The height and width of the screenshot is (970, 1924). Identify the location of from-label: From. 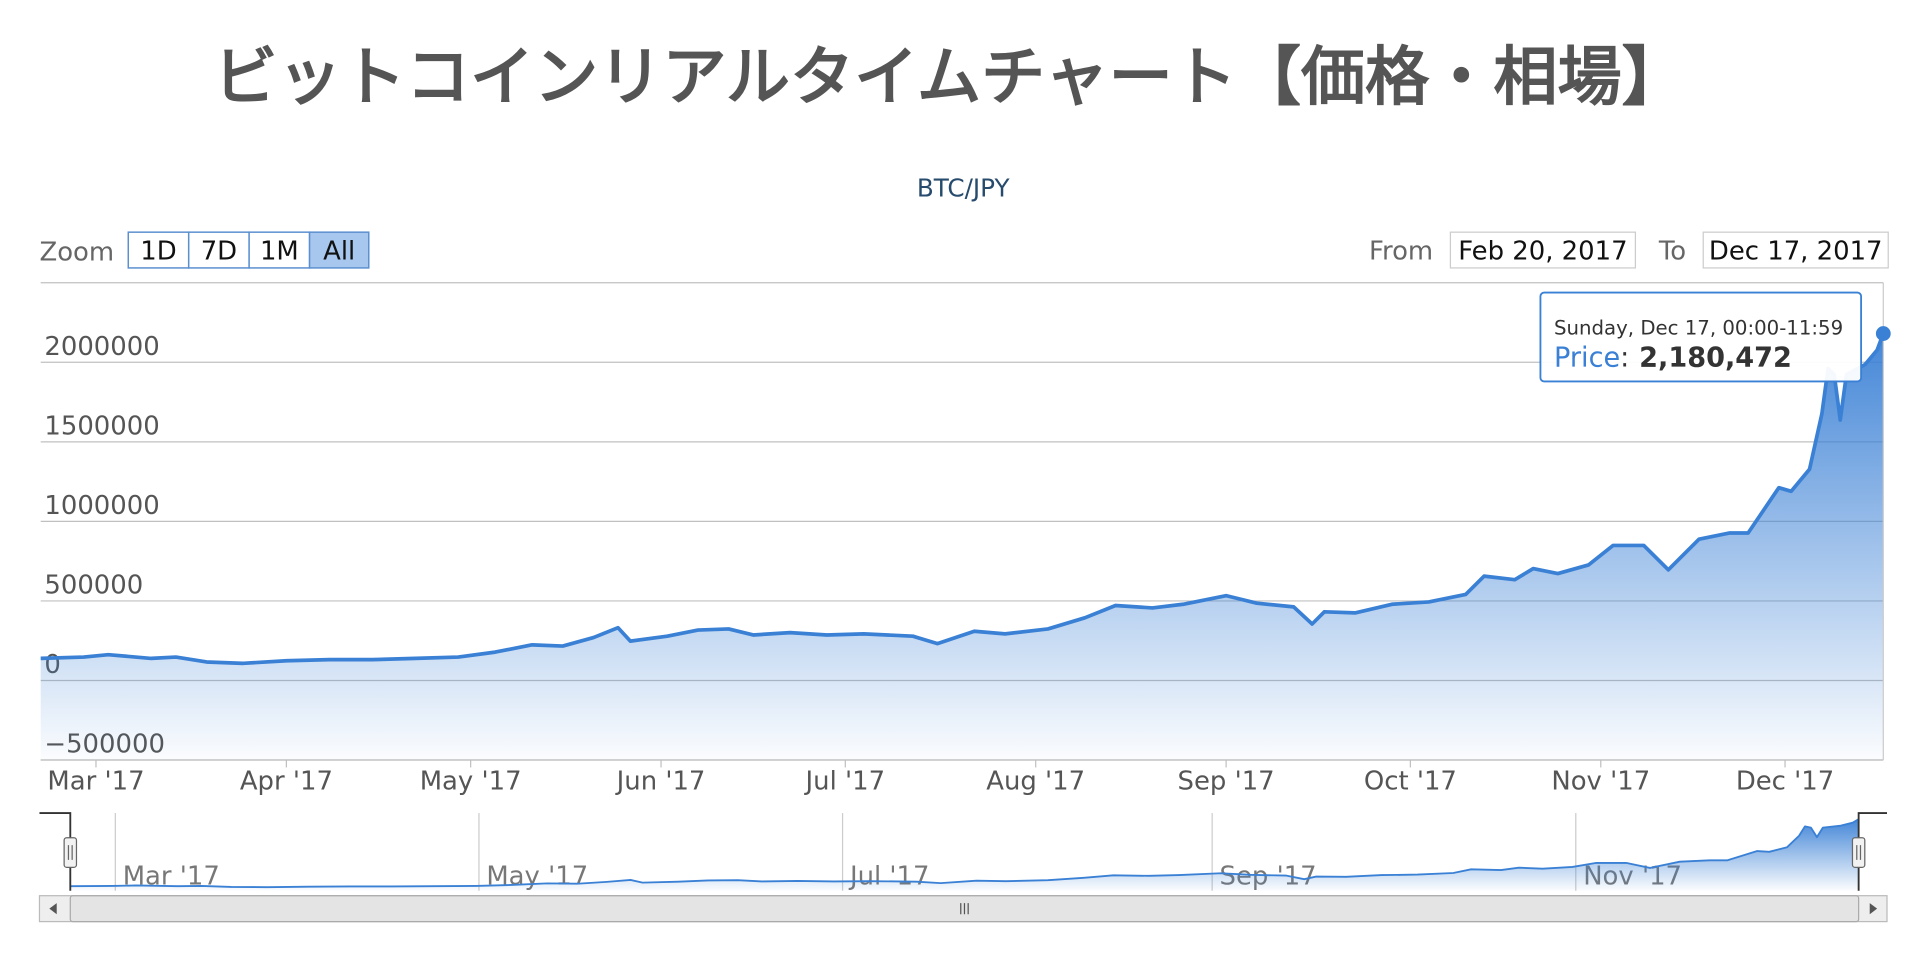
(1401, 251).